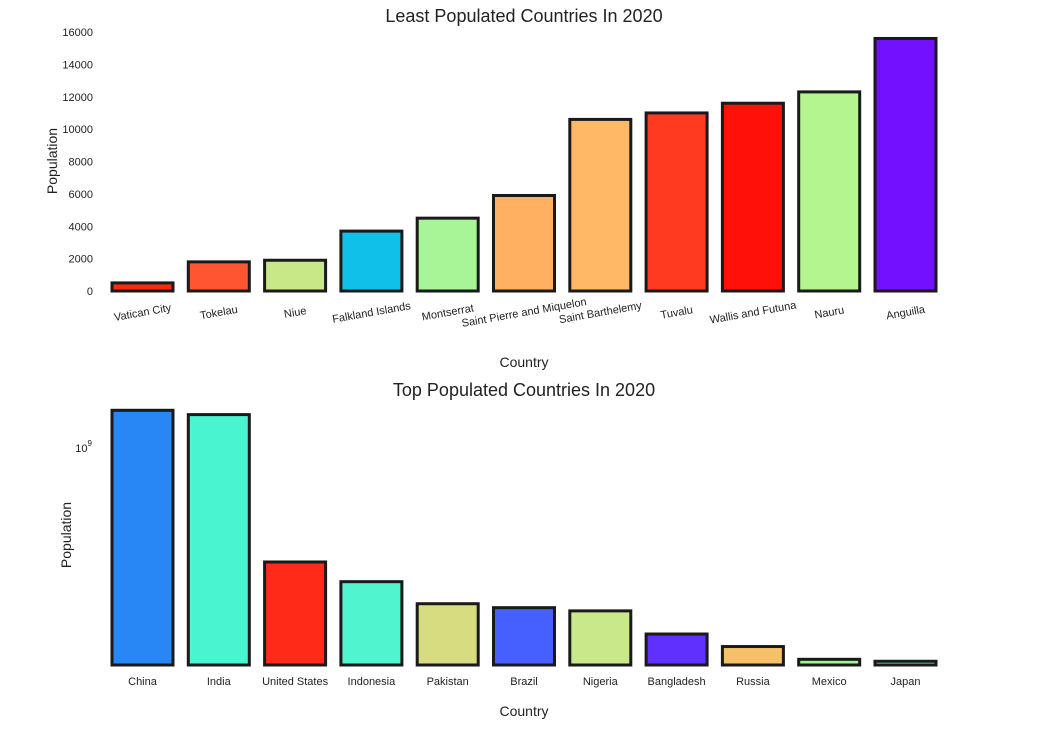 This screenshot has height=730, width=1058. I want to click on chart2-xtick-label: Pakistan, so click(448, 682).